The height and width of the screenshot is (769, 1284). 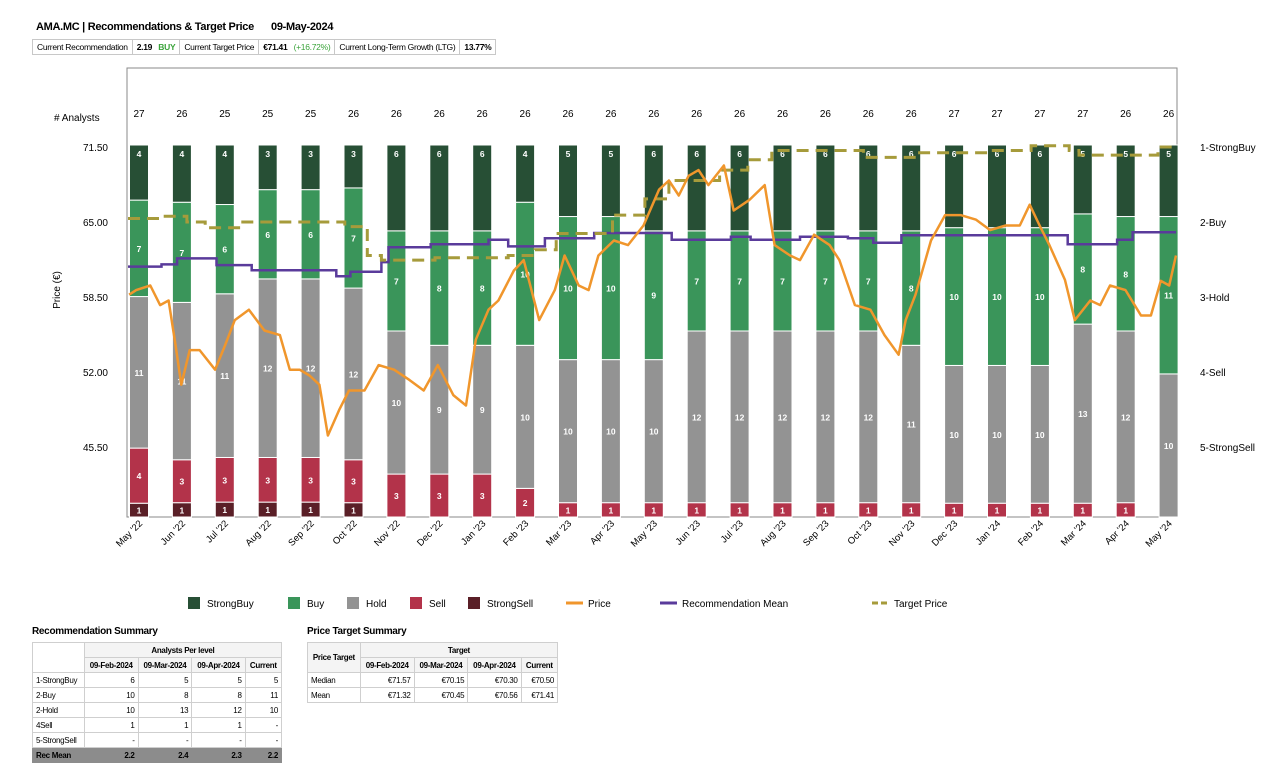 What do you see at coordinates (263, 755) in the screenshot?
I see `table-cell: 2.2` at bounding box center [263, 755].